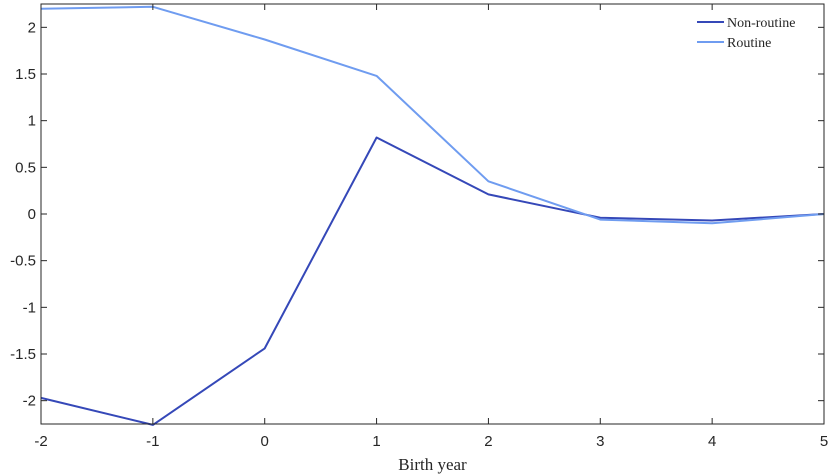  What do you see at coordinates (746, 33) in the screenshot?
I see `legend: Non-routine Routine` at bounding box center [746, 33].